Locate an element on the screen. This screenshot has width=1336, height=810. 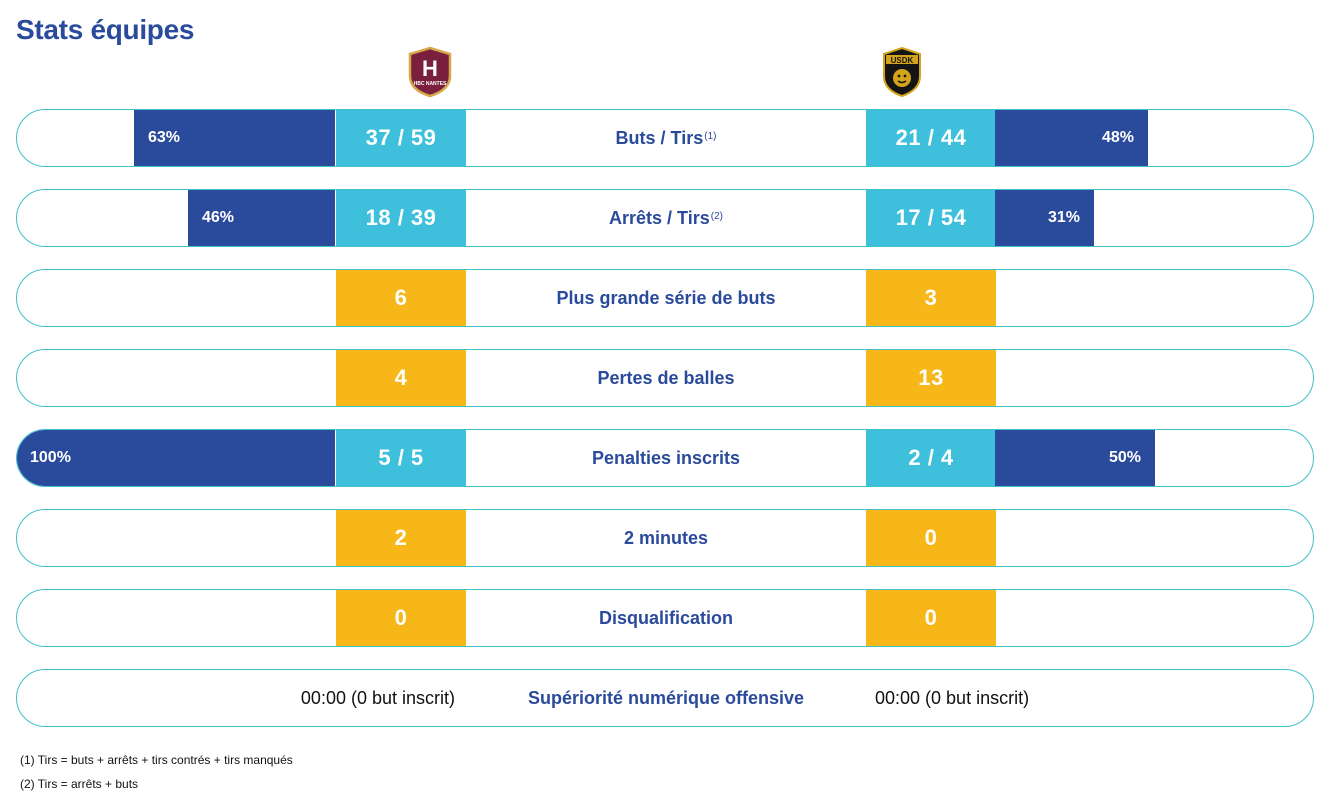
home-pct-bar: 100% is located at coordinates (176, 458).